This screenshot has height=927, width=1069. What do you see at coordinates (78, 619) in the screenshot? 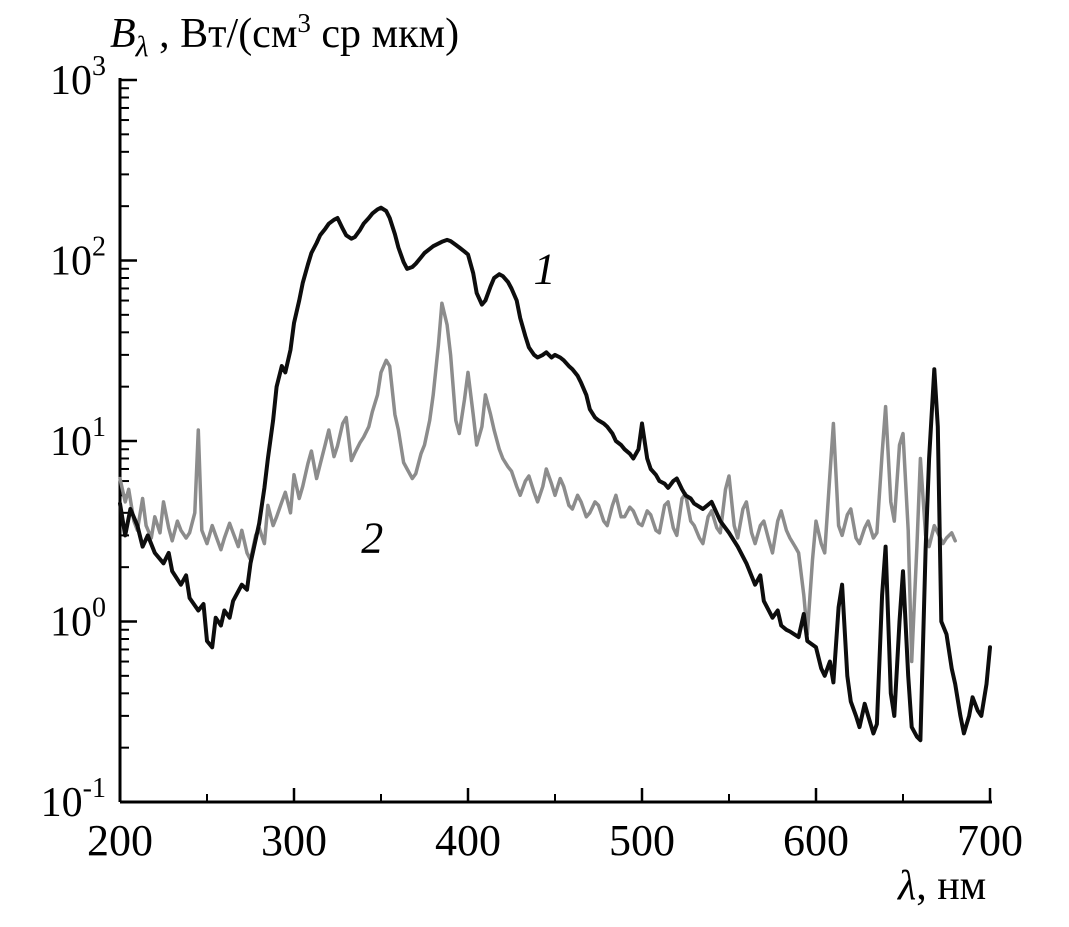
I see `y-tick-label: 10⁰` at bounding box center [78, 619].